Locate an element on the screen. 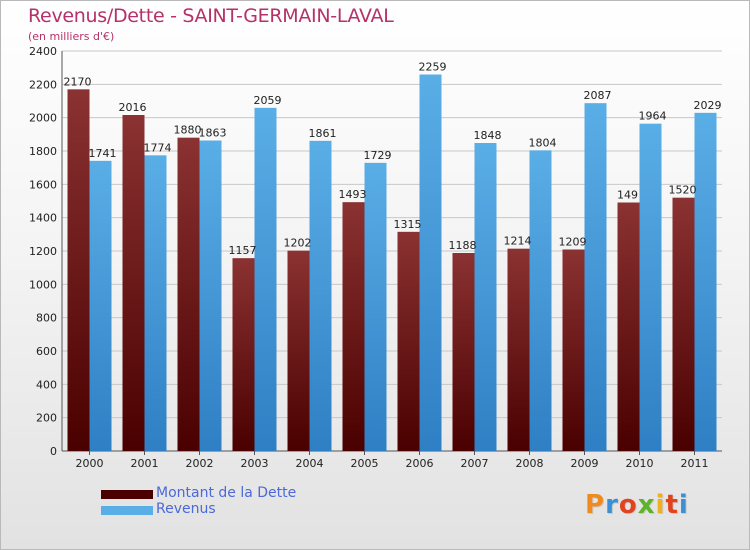 This screenshot has height=550, width=750. bar-dette-2004 is located at coordinates (298, 350).